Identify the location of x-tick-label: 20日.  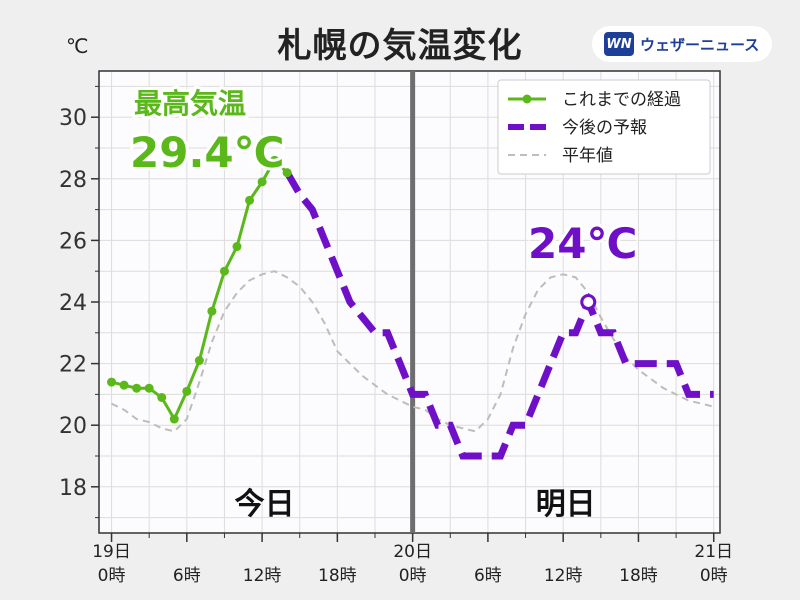
(412, 552).